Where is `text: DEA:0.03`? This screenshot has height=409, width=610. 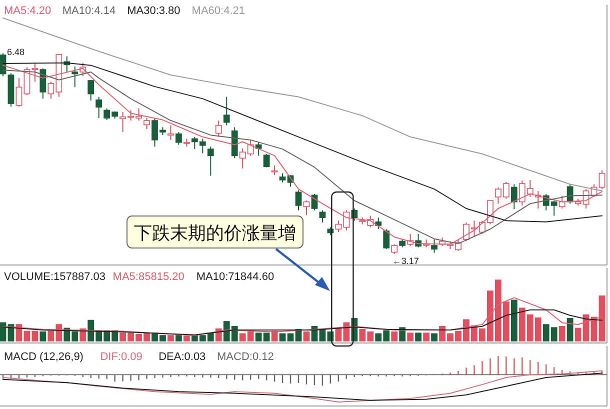 text: DEA:0.03 is located at coordinates (182, 357).